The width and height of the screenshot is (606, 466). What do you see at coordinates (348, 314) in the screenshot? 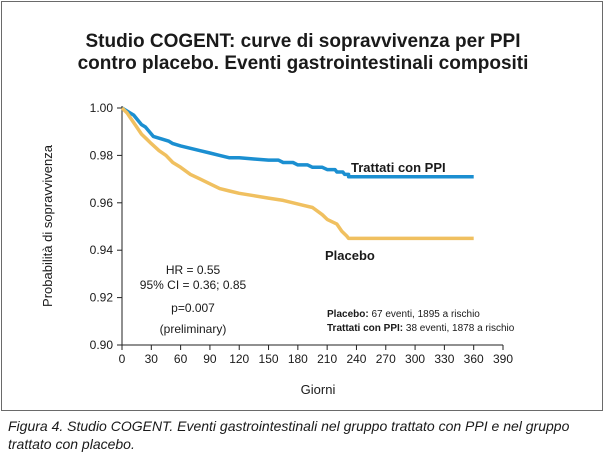
I see `at-risk-placebo-label: Placebo:` at bounding box center [348, 314].